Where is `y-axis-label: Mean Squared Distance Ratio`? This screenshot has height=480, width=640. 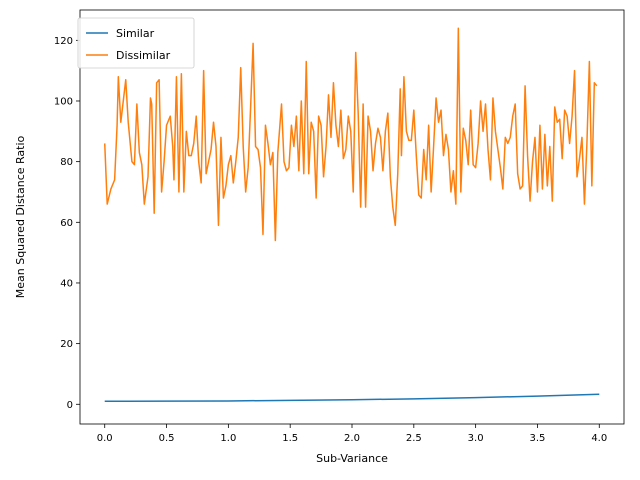
y-axis-label: Mean Squared Distance Ratio is located at coordinates (20, 216).